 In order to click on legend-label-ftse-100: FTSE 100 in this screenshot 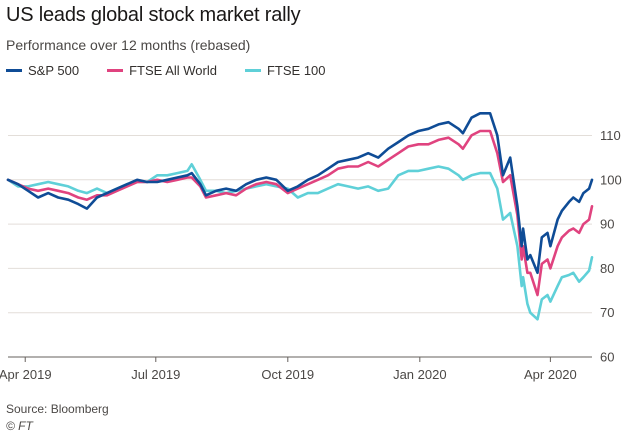, I will do `click(296, 70)`.